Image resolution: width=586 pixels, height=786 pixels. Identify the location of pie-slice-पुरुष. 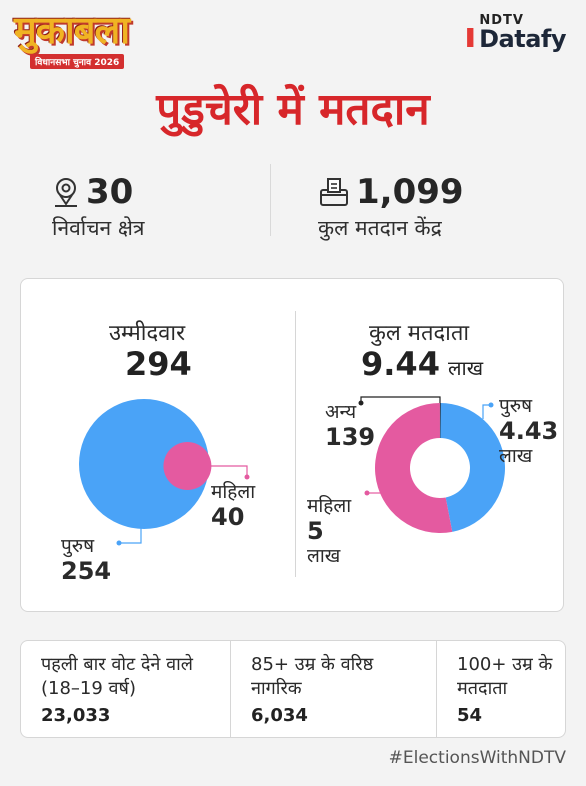
(144, 464).